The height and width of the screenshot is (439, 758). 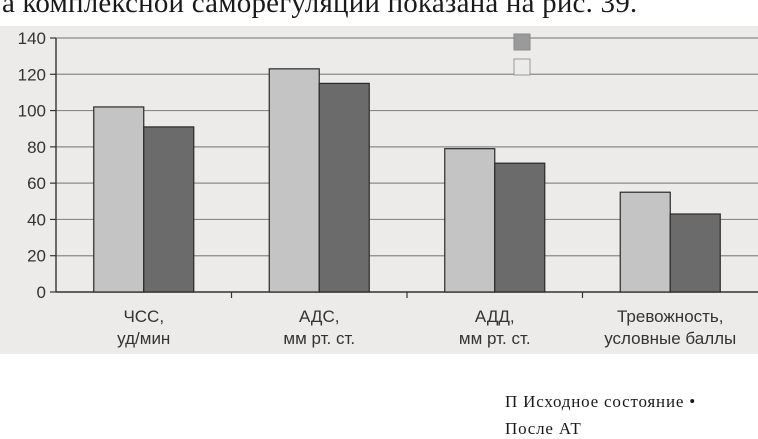 What do you see at coordinates (36, 256) in the screenshot?
I see `y-tick-label: 20` at bounding box center [36, 256].